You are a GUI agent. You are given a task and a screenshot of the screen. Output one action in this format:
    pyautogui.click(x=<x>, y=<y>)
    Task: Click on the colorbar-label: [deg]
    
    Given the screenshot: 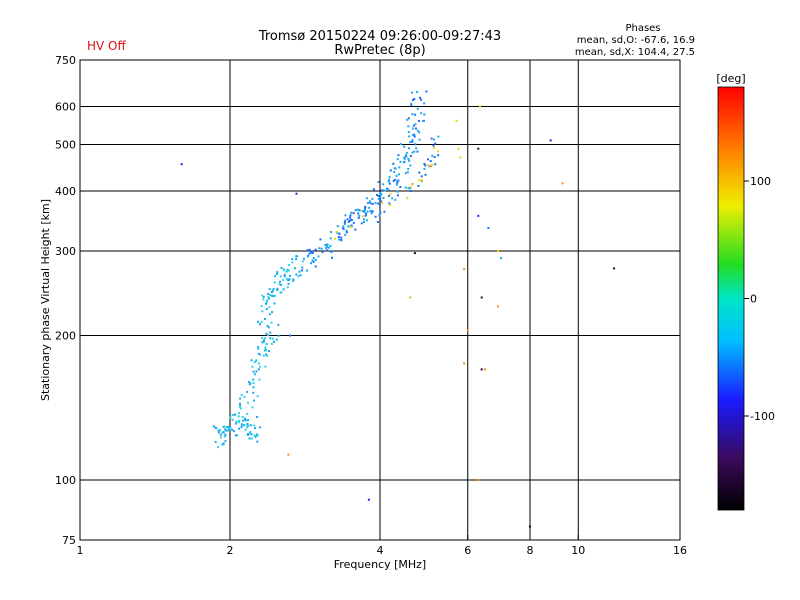 What is the action you would take?
    pyautogui.click(x=730, y=78)
    